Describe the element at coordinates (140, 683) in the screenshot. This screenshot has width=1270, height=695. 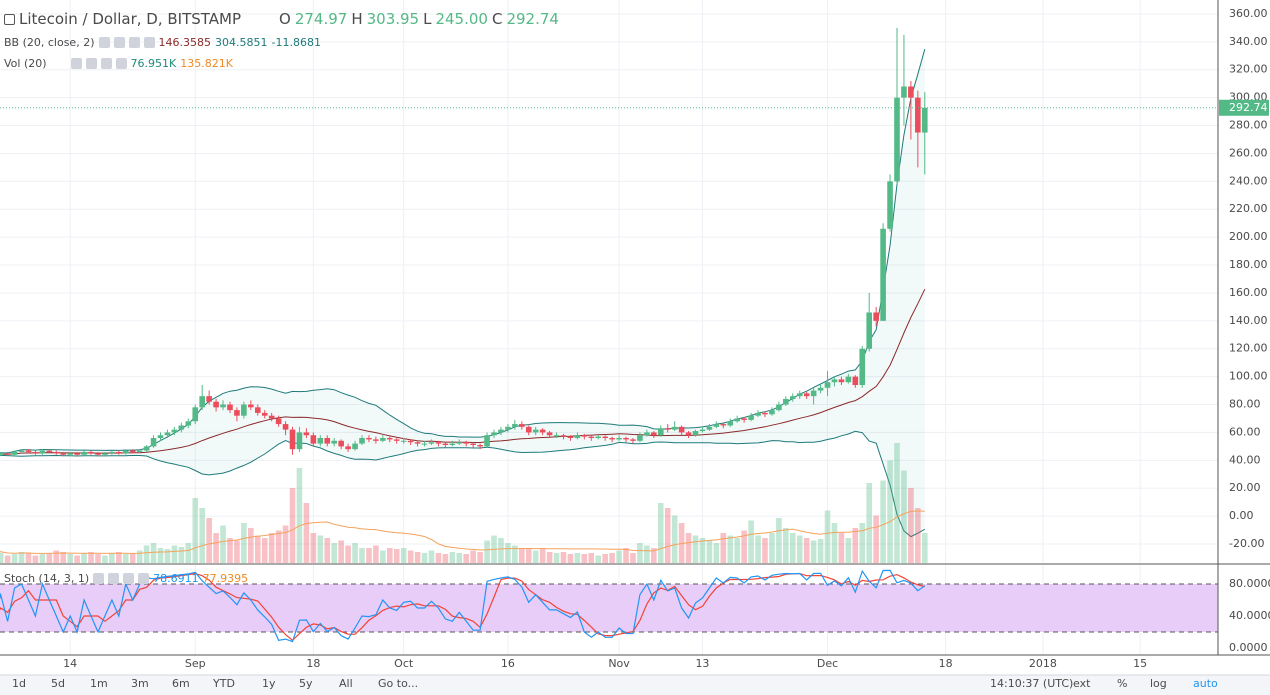
I see `toolbar-button: 3m` at that location.